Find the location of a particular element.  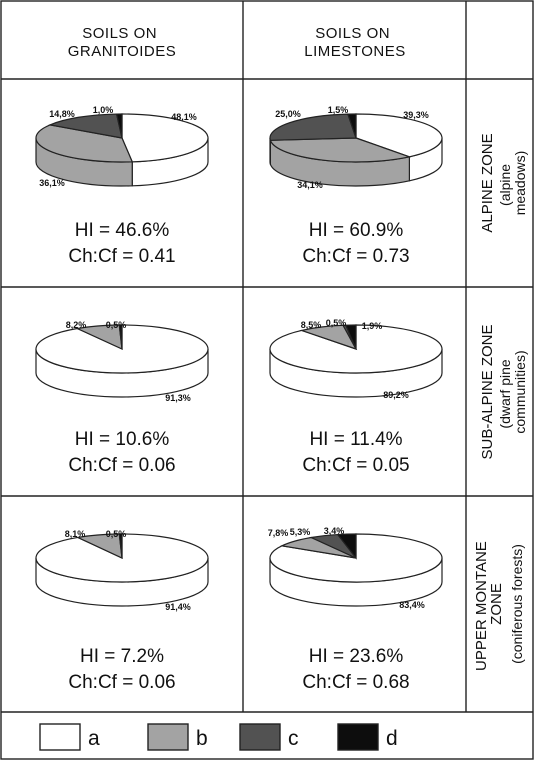

row-sublabel-alpine: (alpine meadows) is located at coordinates (512, 183).